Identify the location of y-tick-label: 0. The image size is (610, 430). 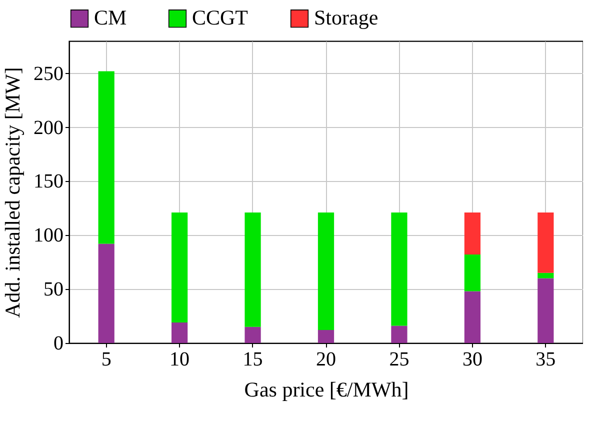
(59, 343).